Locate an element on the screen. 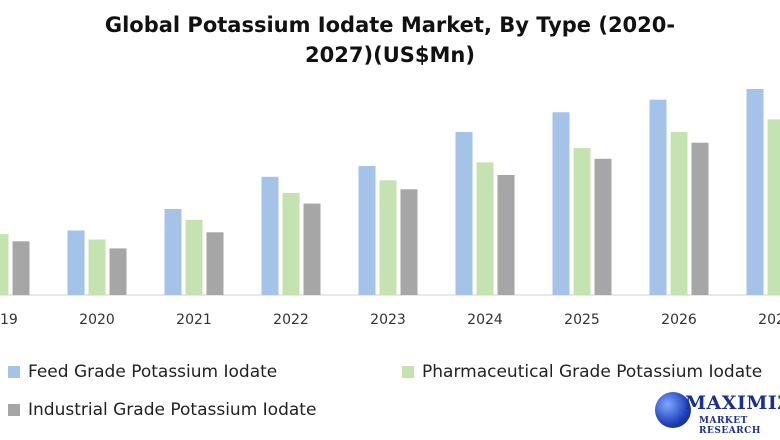 Image resolution: width=780 pixels, height=440 pixels. x-tick-label-2026: 2026 is located at coordinates (679, 320).